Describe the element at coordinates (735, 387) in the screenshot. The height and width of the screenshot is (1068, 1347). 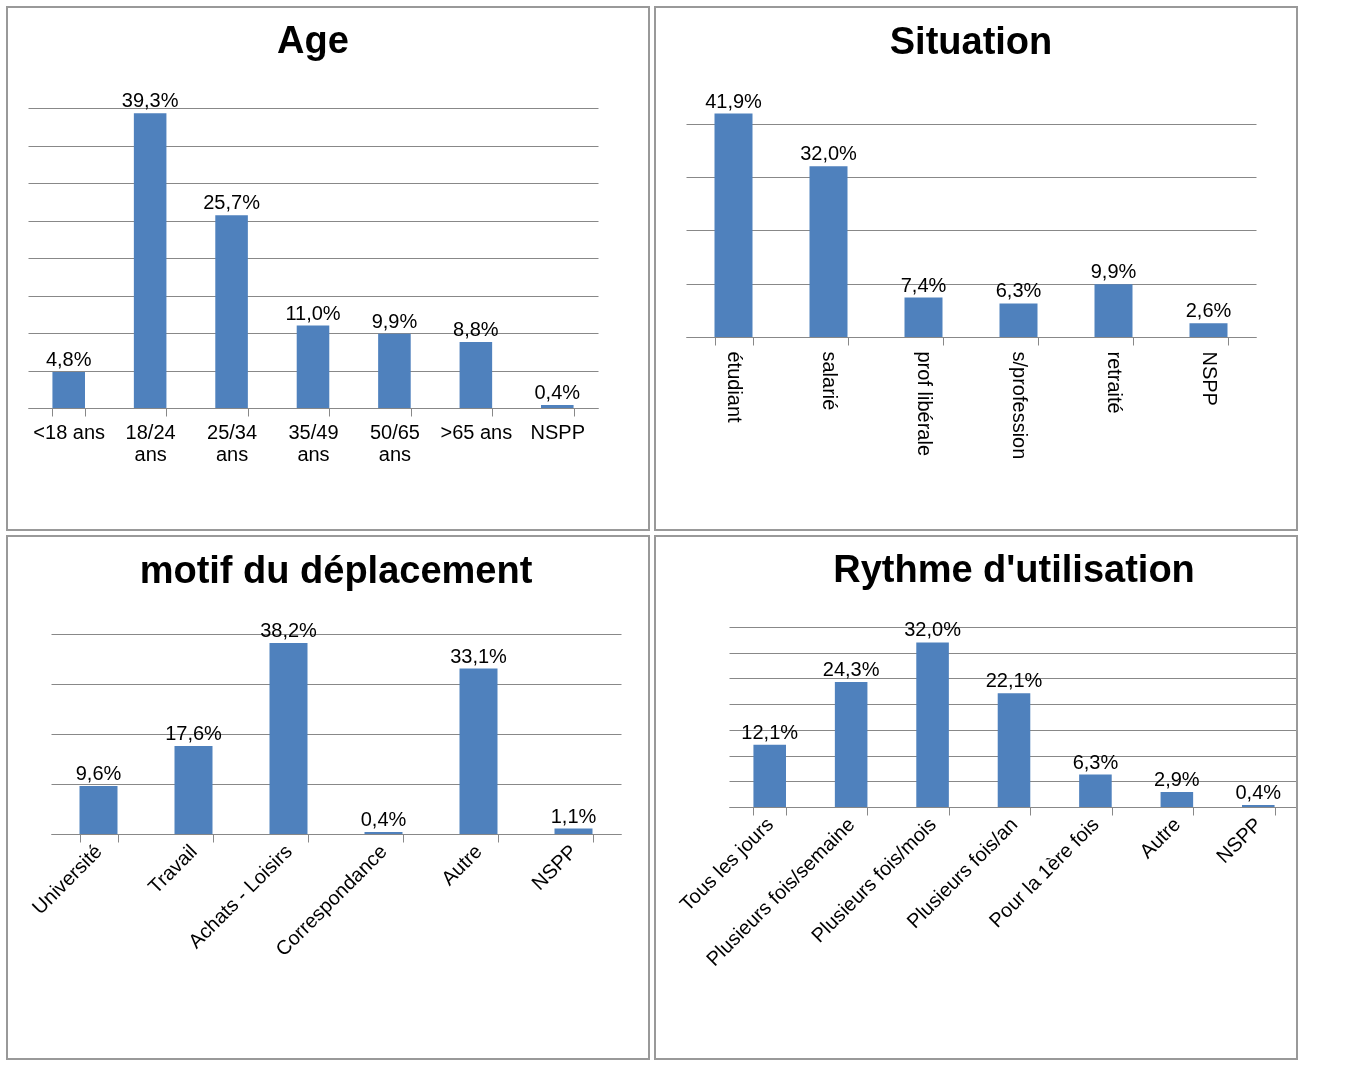
I see `x-tick-label: étudiant` at that location.